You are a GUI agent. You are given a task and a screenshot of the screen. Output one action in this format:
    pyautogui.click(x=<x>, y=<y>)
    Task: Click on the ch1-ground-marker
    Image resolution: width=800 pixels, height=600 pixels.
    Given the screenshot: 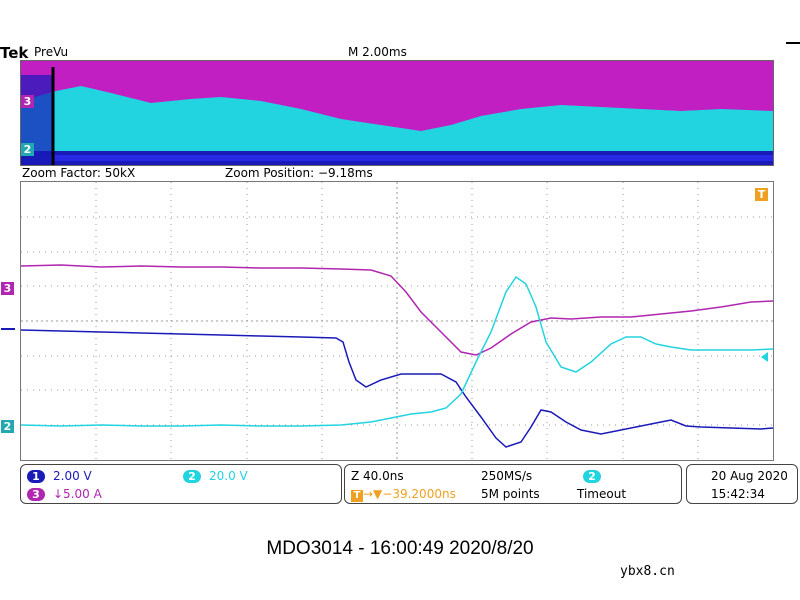 What is the action you would take?
    pyautogui.click(x=8, y=329)
    